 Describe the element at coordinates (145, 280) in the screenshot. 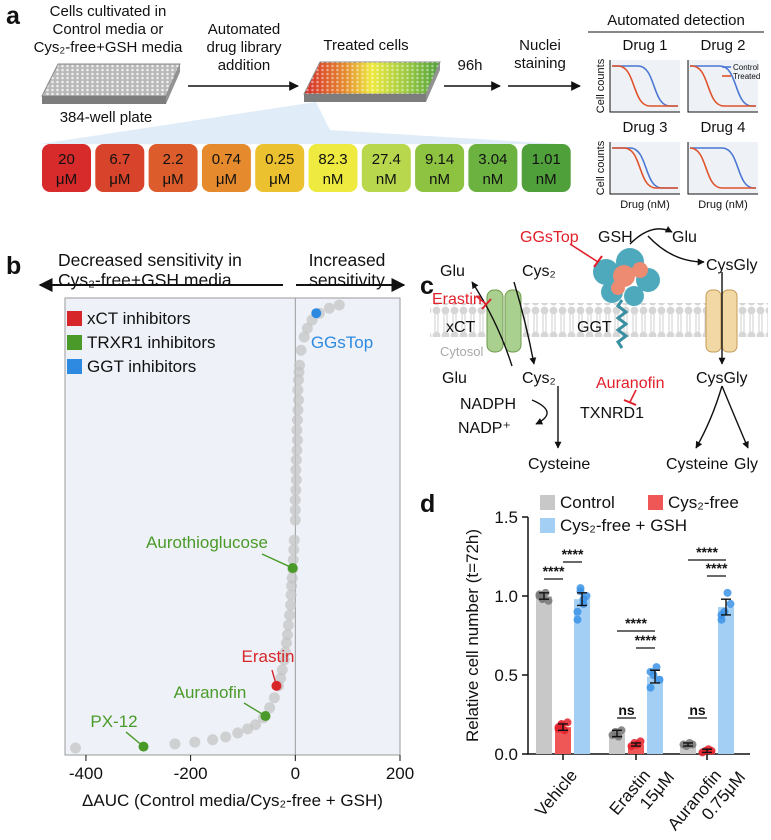

I see `header-left: Cys₂-free+GSH media` at that location.